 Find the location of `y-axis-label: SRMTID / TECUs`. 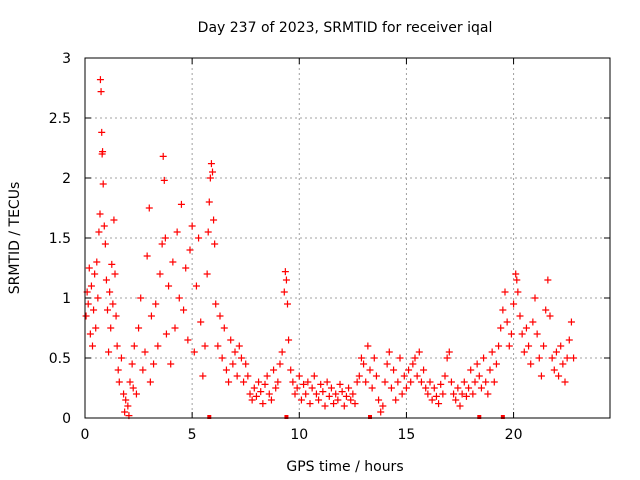

y-axis-label: SRMTID / TECUs is located at coordinates (15, 238).